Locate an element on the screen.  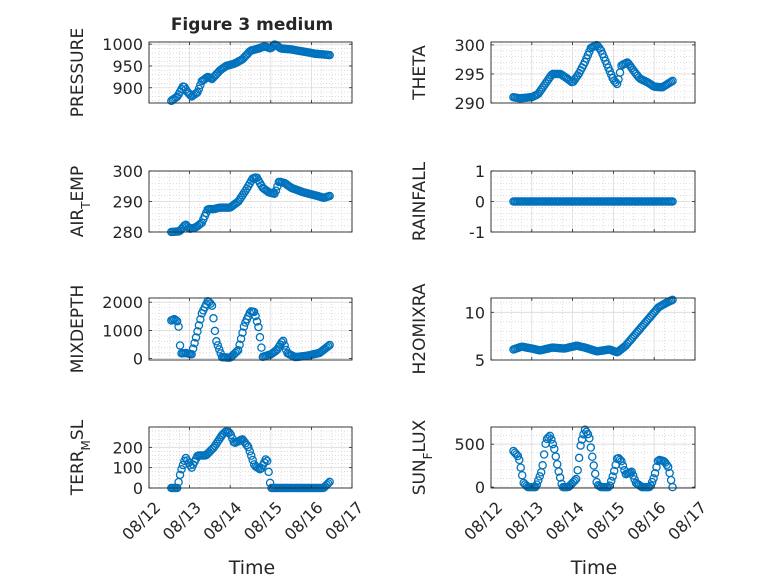
y-tick-label: 295 is located at coordinates (469, 74).